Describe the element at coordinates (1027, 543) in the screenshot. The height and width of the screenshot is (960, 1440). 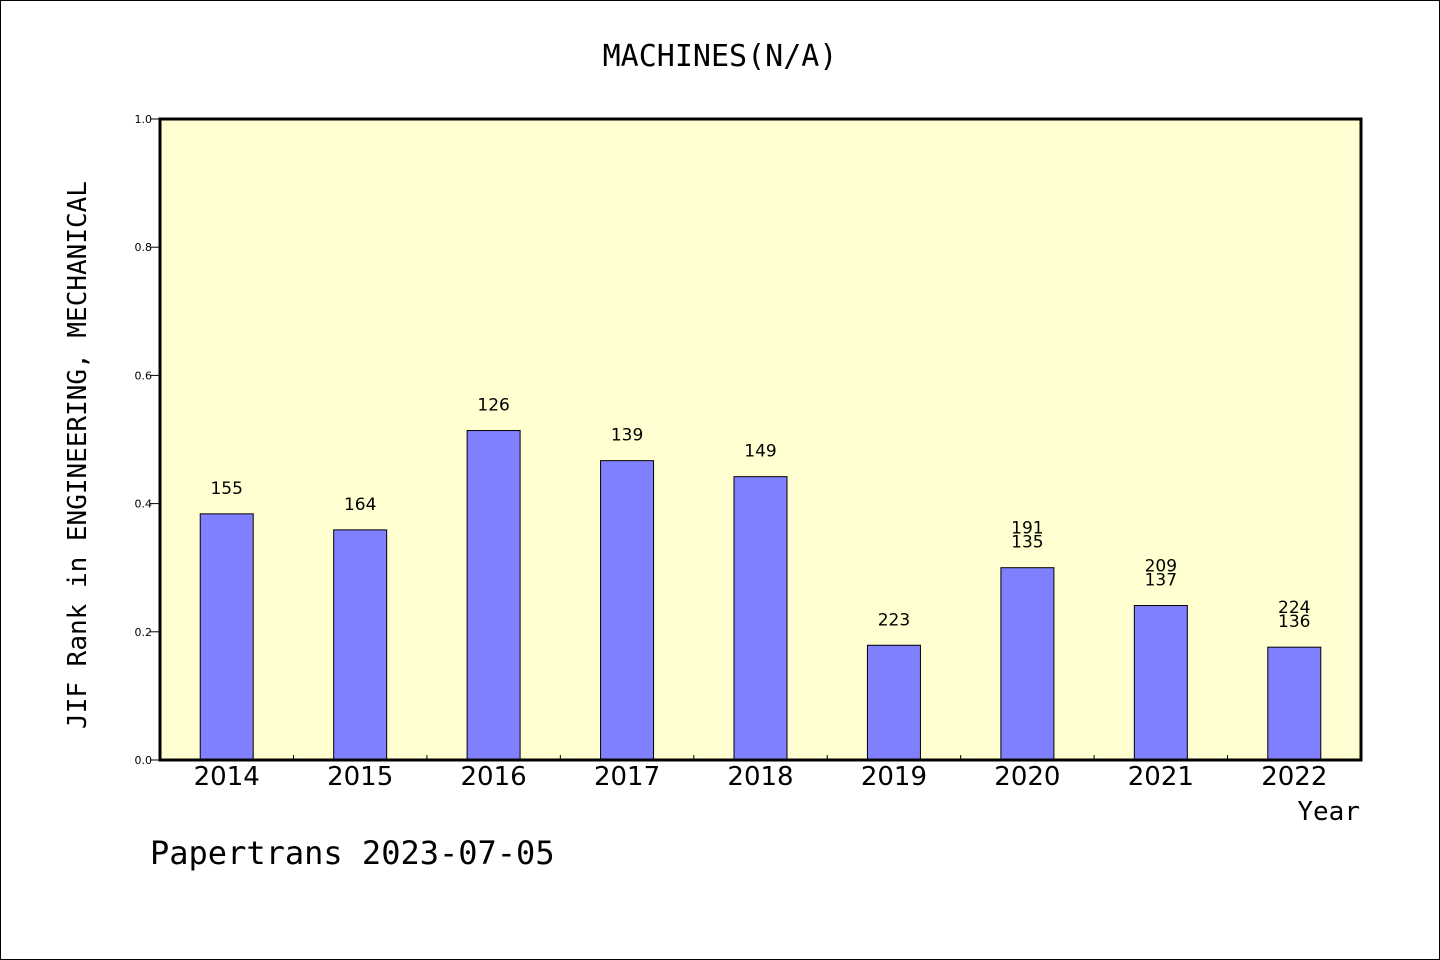
I see `bar-label-2020: 135` at that location.